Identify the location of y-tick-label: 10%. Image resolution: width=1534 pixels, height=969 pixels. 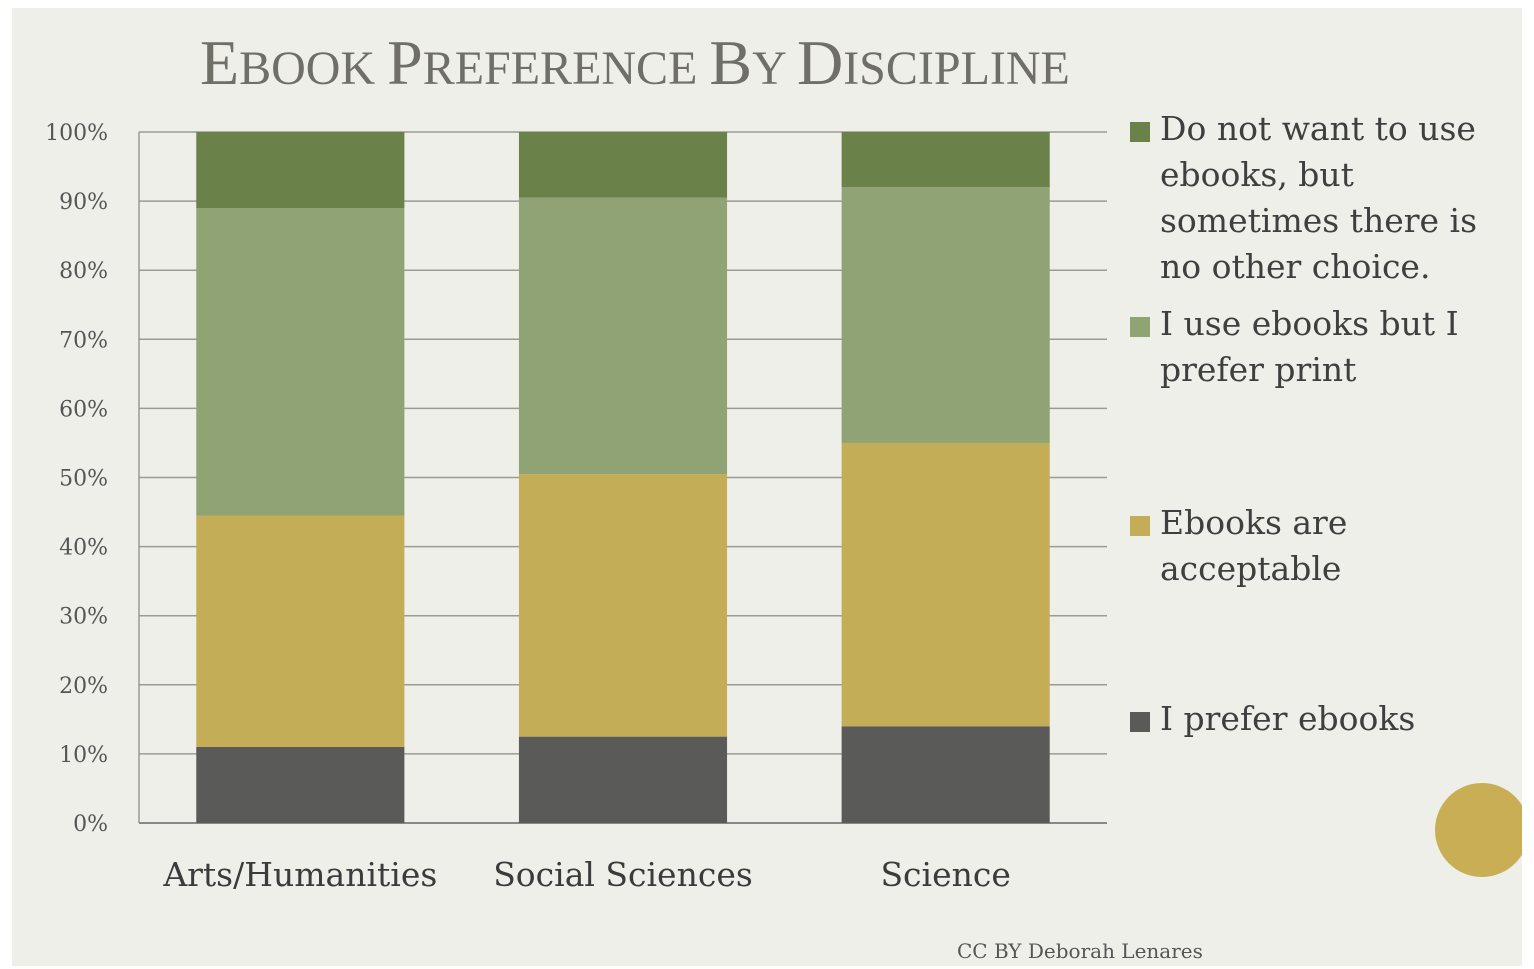
(83, 755).